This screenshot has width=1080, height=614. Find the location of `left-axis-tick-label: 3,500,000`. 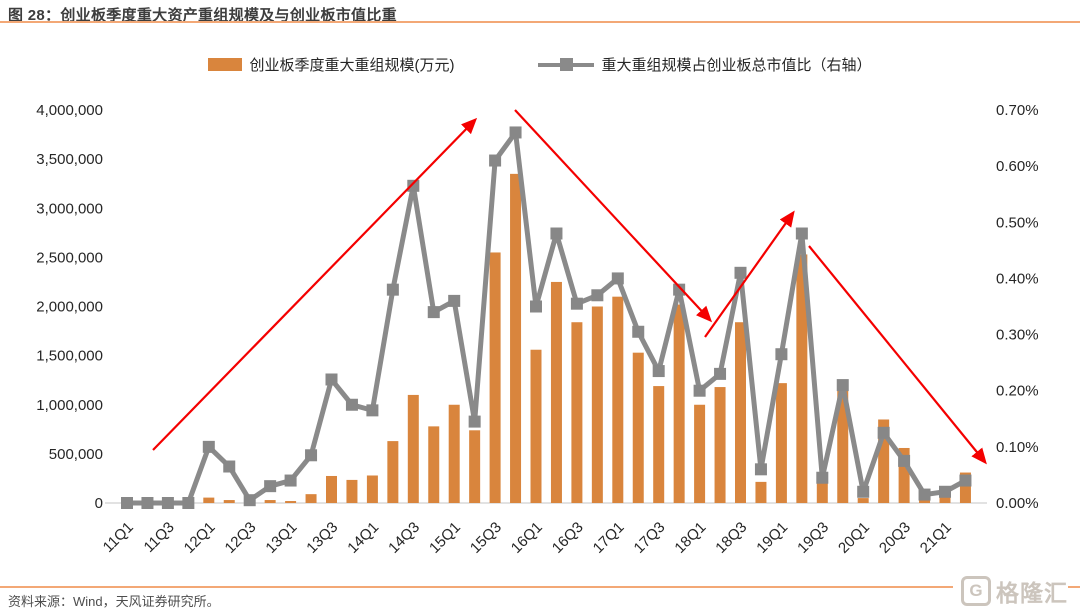

left-axis-tick-label: 3,500,000 is located at coordinates (69, 159).